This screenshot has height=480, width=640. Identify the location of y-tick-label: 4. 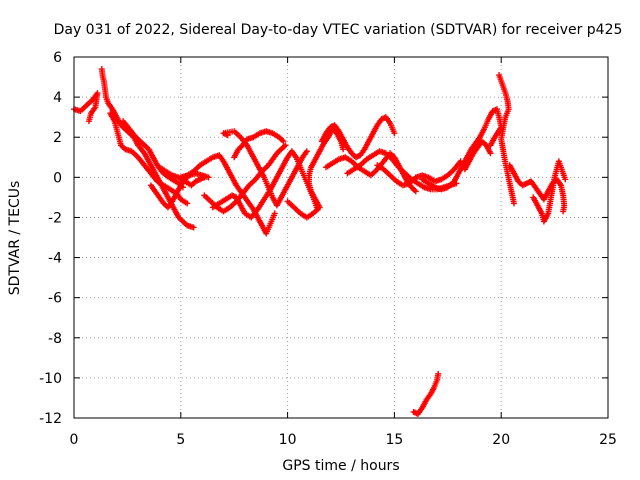
(57, 98).